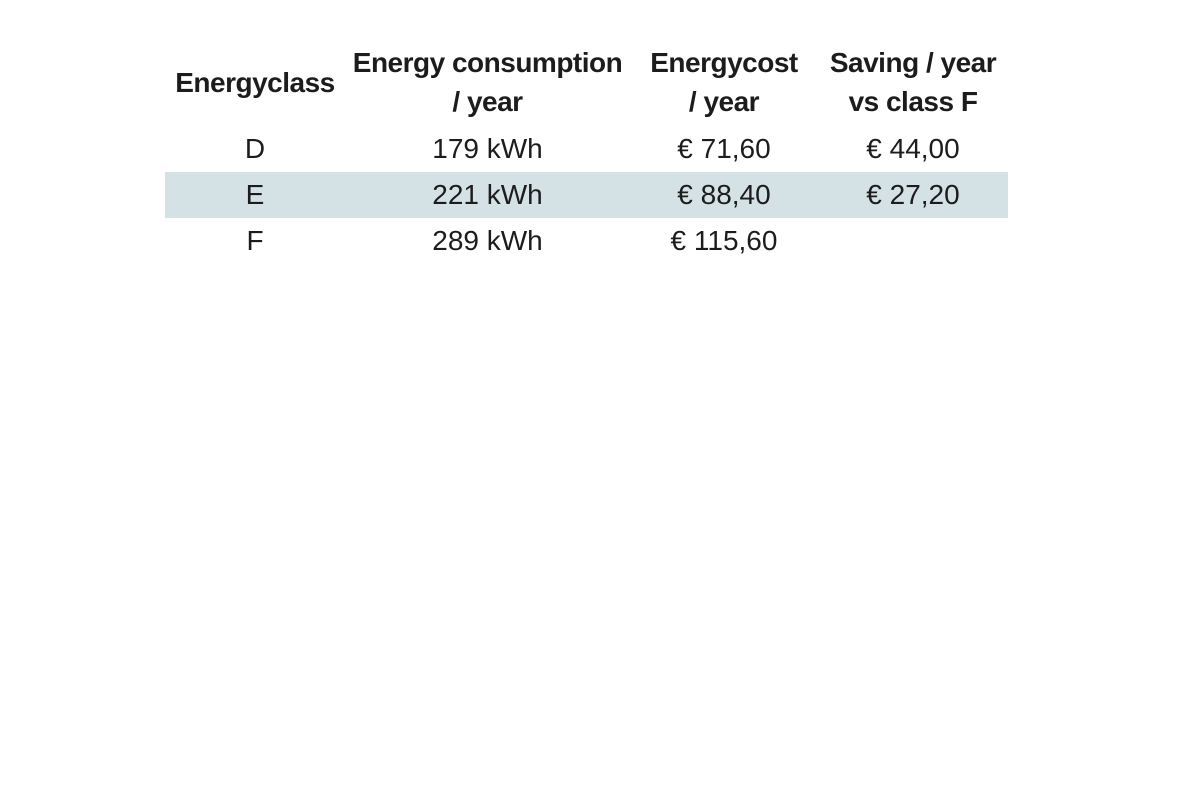 The width and height of the screenshot is (1200, 800). What do you see at coordinates (255, 194) in the screenshot?
I see `cell-energyclass: E` at bounding box center [255, 194].